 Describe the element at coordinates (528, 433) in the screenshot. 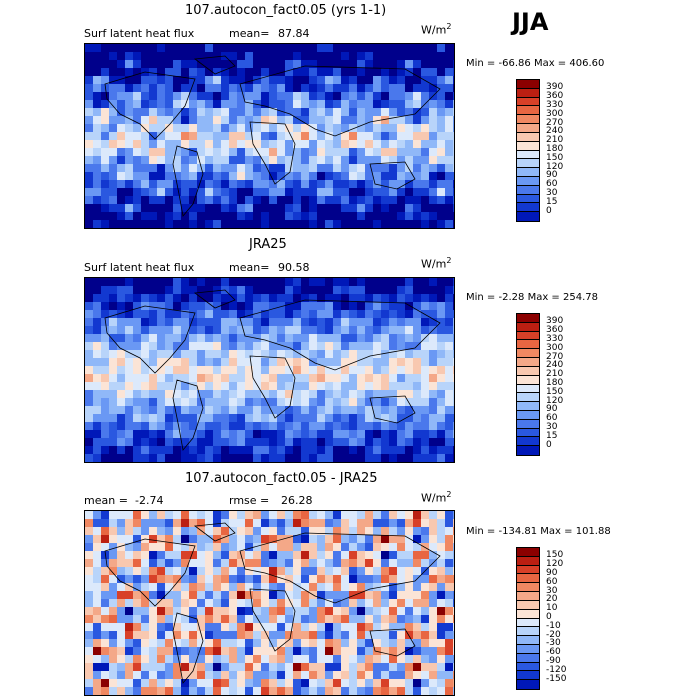

I see `colorbar-swatch` at that location.